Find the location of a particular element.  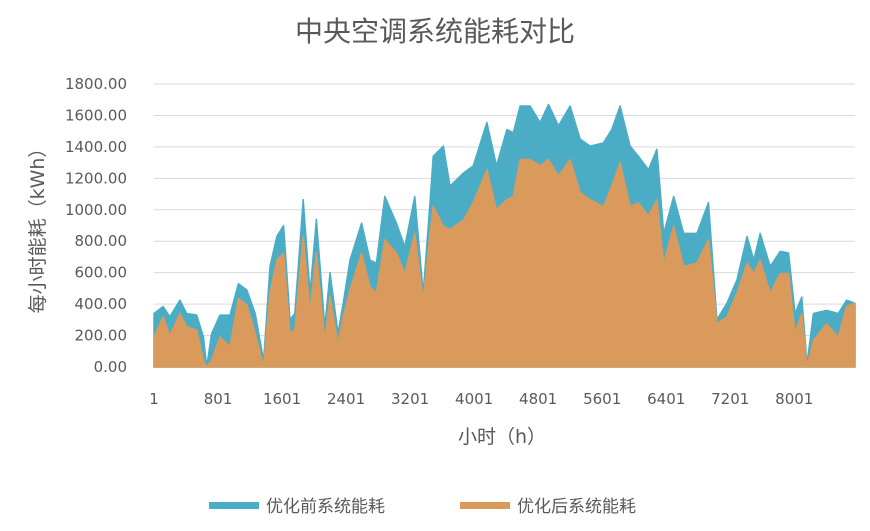

y-tick-label: 1600.00 is located at coordinates (96, 115).